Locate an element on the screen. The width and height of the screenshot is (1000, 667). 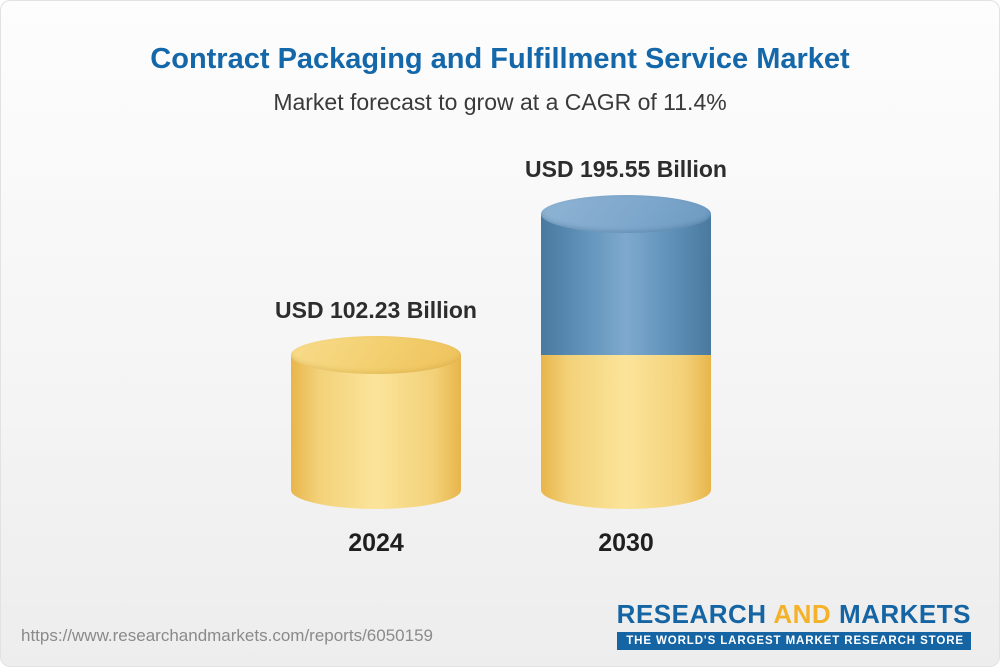
logo-wordmark: RESEARCH AND MARKETS is located at coordinates (793, 613).